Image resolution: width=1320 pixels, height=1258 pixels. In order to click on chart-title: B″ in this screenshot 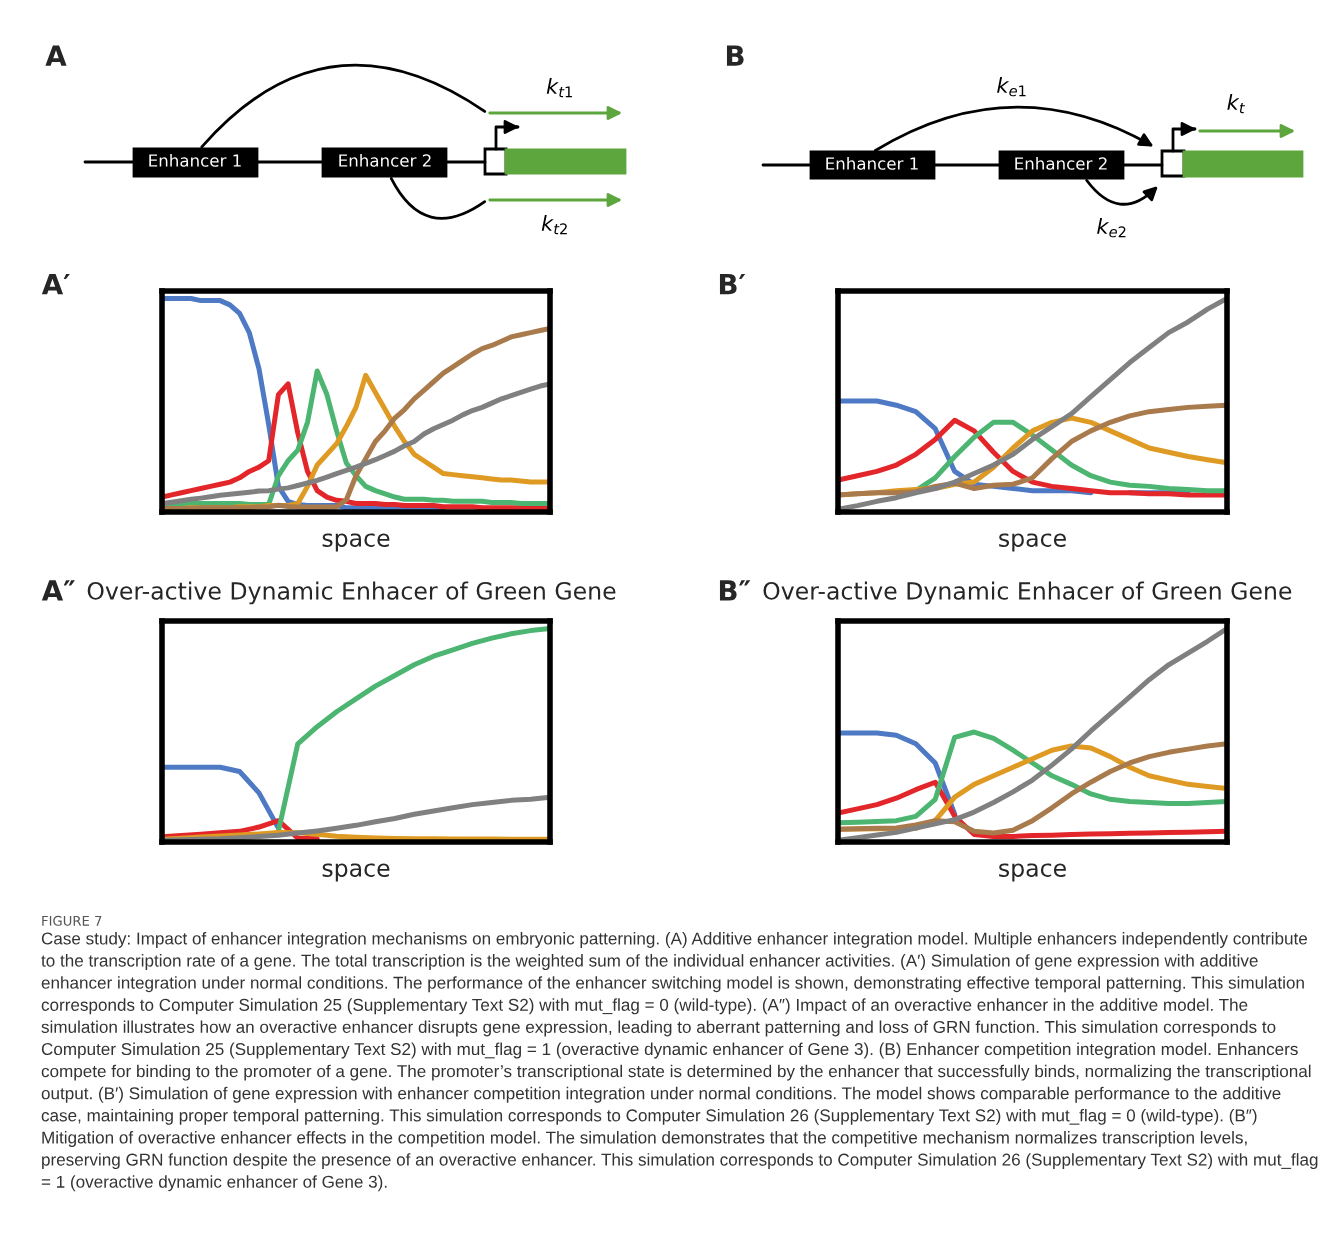, I will do `click(735, 590)`.